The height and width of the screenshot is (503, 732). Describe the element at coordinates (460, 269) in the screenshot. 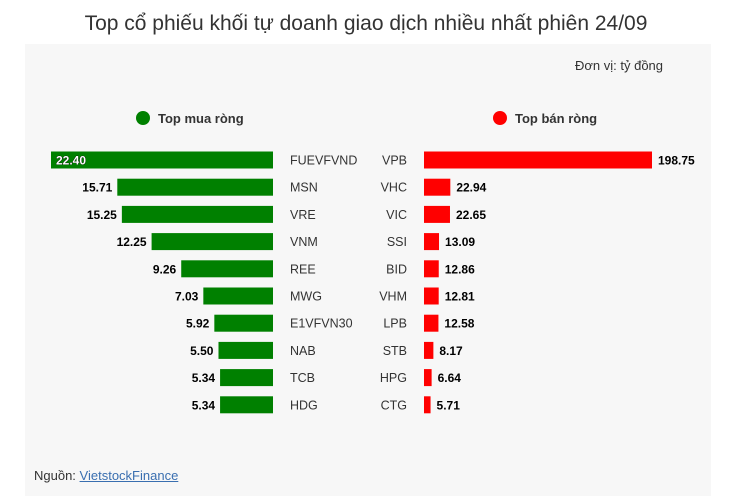

I see `sell-value-label: 12.86` at that location.